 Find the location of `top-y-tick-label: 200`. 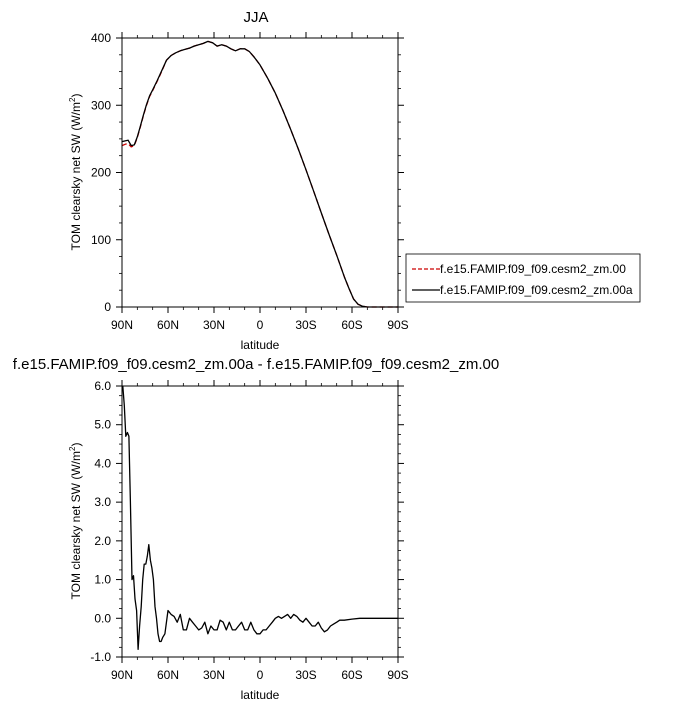

top-y-tick-label: 200 is located at coordinates (101, 173).